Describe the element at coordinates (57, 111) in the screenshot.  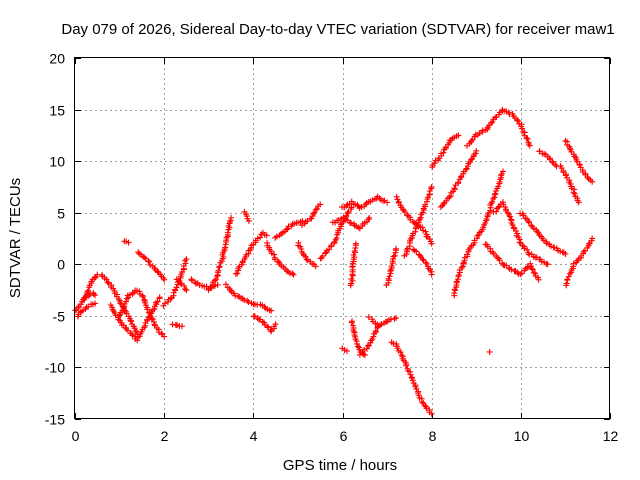
I see `y-tick-label: 15` at that location.